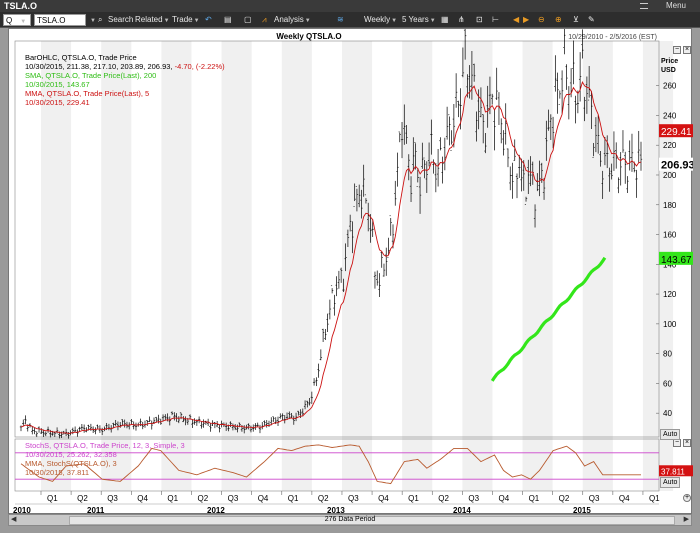 The height and width of the screenshot is (533, 700). Describe the element at coordinates (675, 5) in the screenshot. I see `menu-button: Menu` at that location.